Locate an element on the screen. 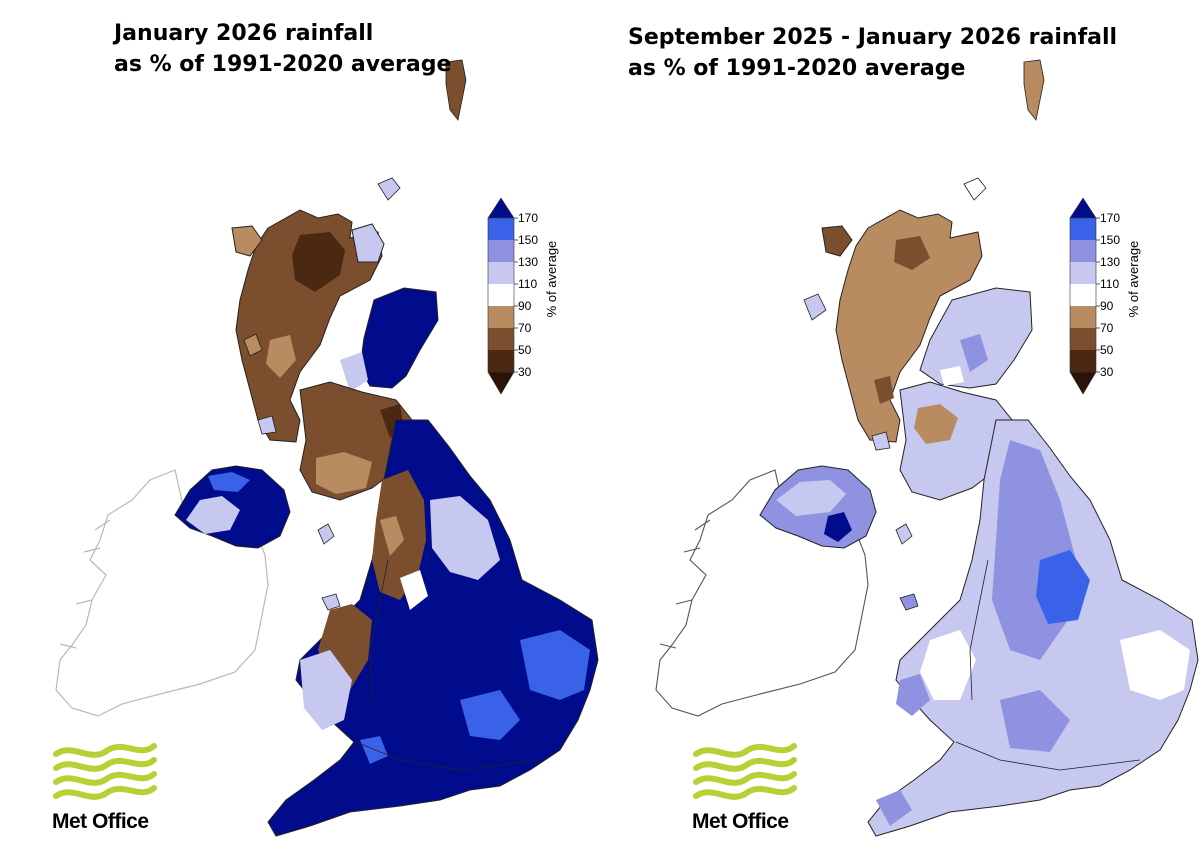  title-line-1: January 2026 rainfall is located at coordinates (244, 33).